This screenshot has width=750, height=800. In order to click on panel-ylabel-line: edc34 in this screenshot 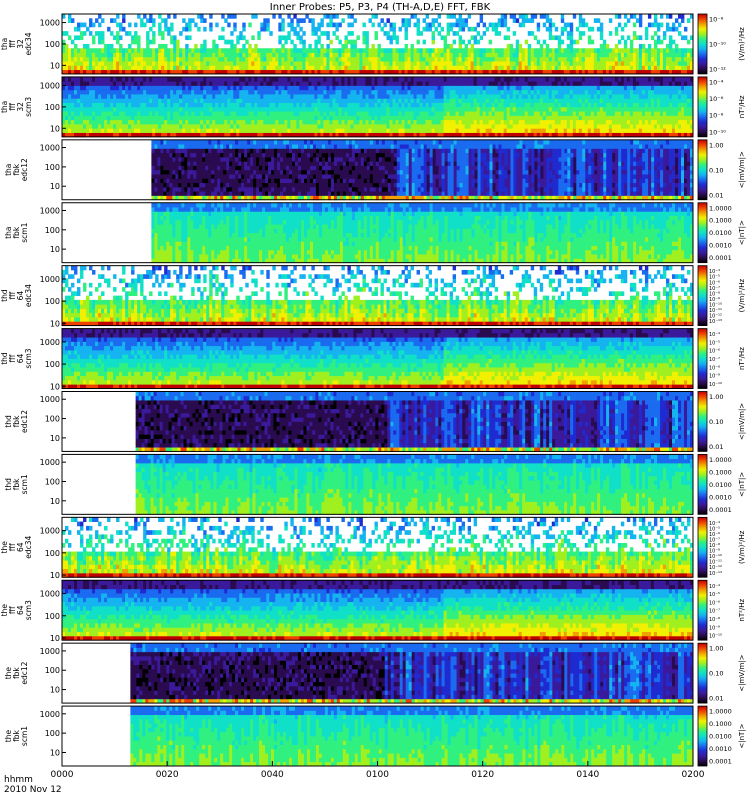, I will do `click(28, 43)`.